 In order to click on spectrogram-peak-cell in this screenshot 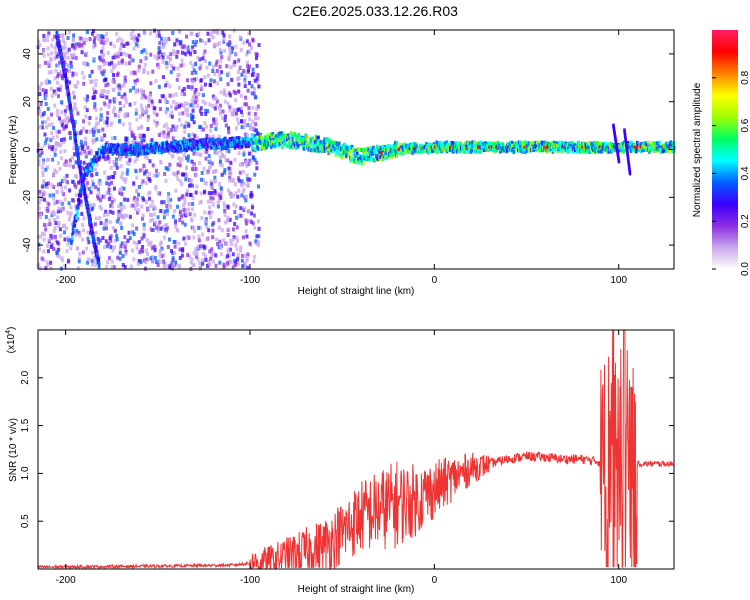, I will do `click(586, 147)`.